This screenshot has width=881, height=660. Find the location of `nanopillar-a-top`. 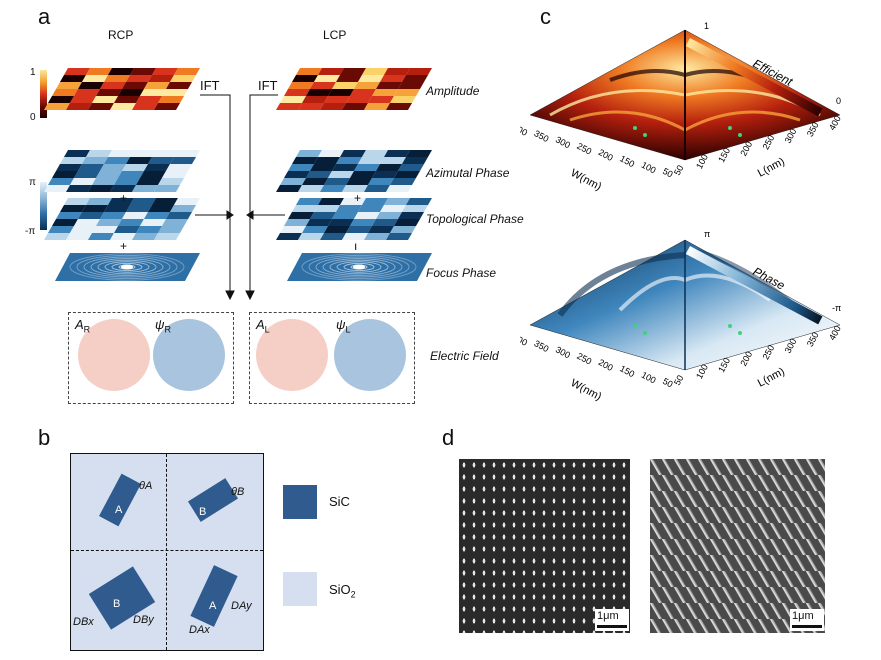

nanopillar-a-top is located at coordinates (120, 500).